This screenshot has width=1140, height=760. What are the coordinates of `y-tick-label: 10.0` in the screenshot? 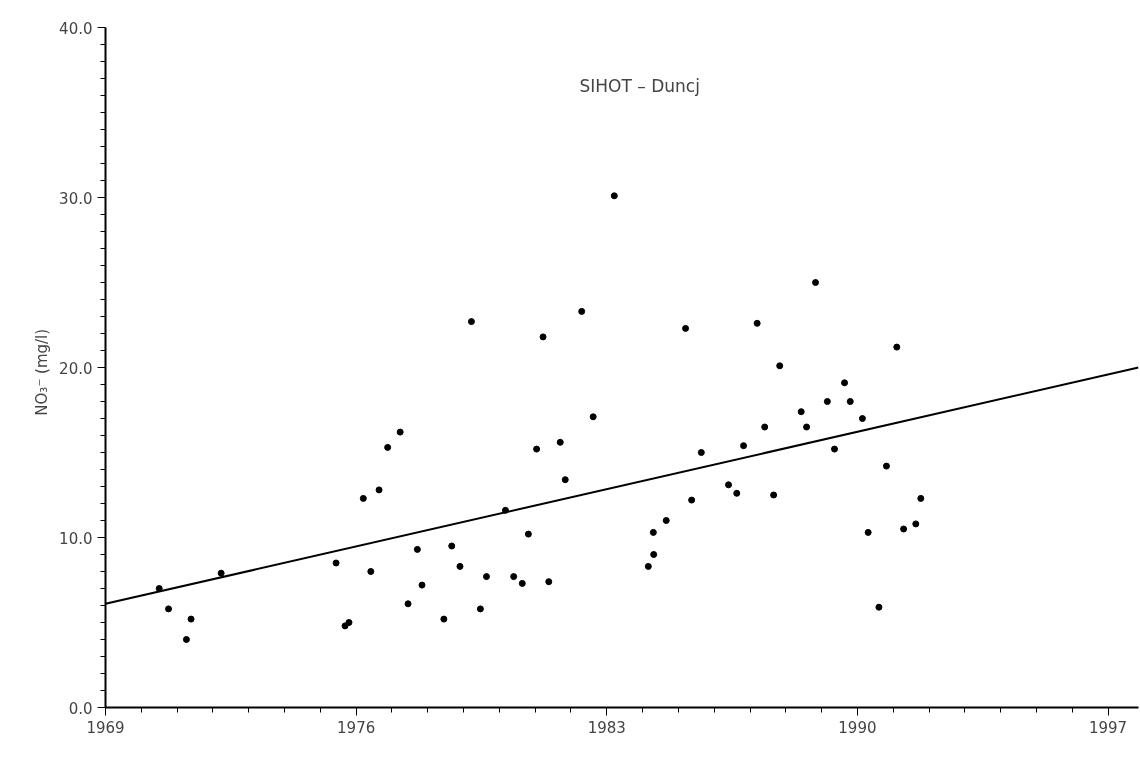 It's located at (76, 538).